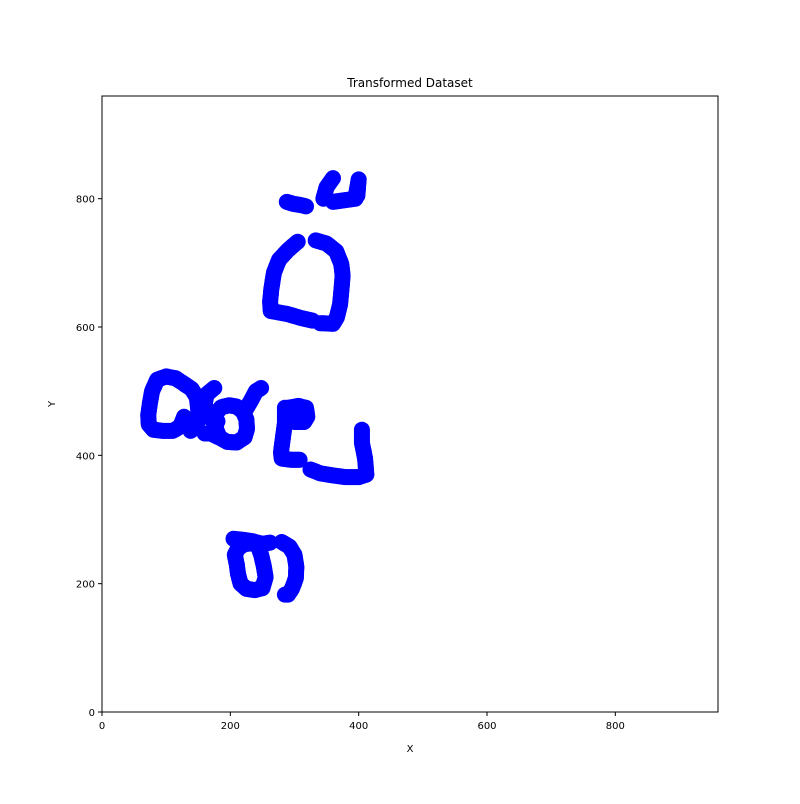 The width and height of the screenshot is (800, 804). Describe the element at coordinates (85, 200) in the screenshot. I see `y-tick-label: 800` at that location.